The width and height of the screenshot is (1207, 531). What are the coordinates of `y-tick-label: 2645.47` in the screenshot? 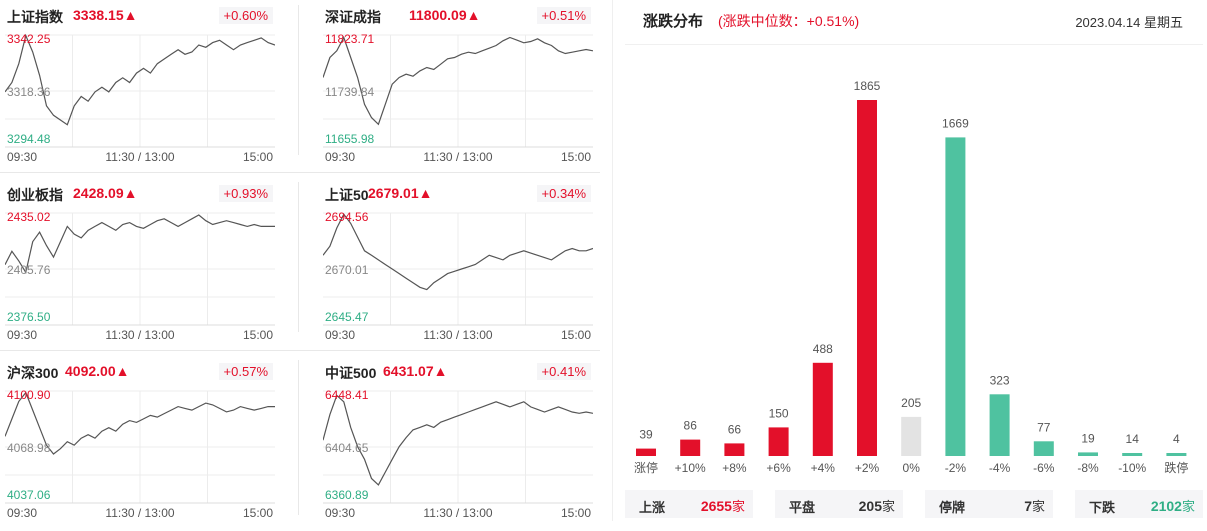 It's located at (347, 317).